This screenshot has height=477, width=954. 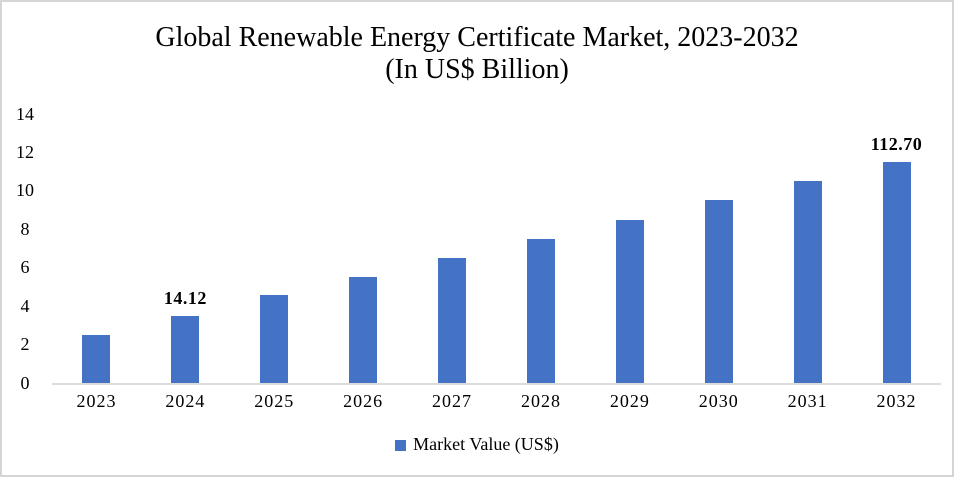 I want to click on legend-marker-square, so click(x=401, y=445).